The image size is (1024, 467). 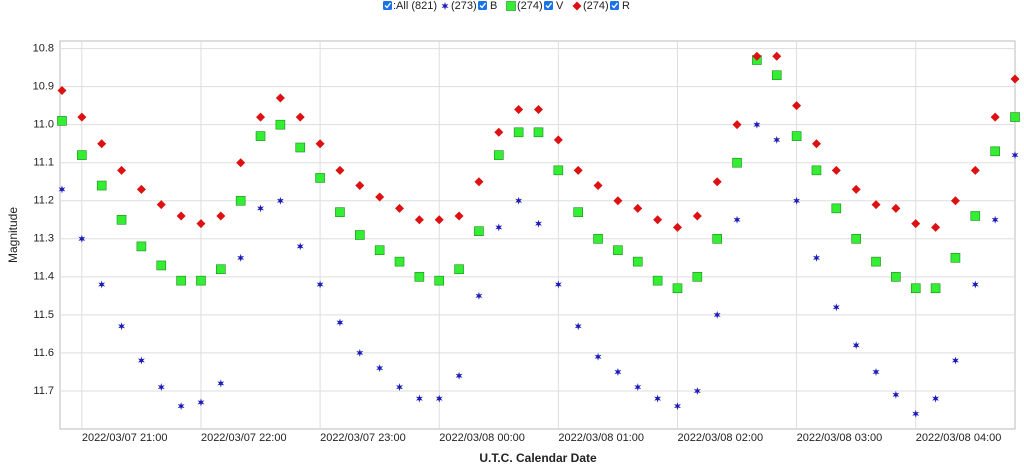 I want to click on legend-all: :All (821), so click(x=415, y=6).